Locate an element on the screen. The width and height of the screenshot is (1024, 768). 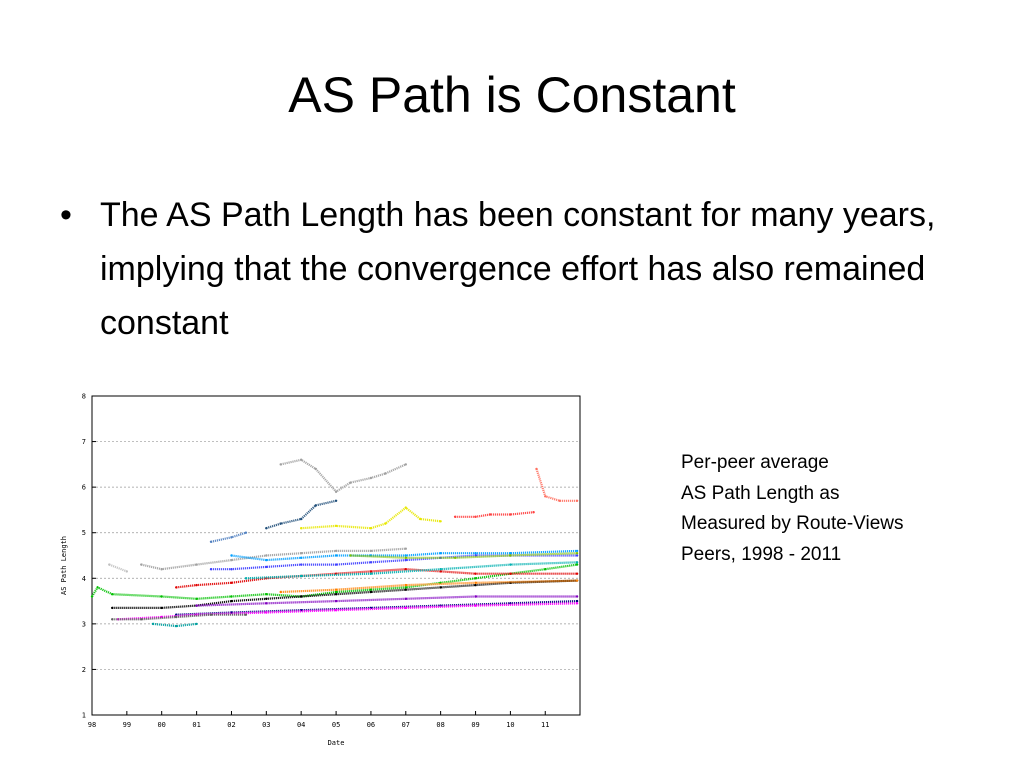
caption-line: Measured by Route-Views is located at coordinates (792, 523).